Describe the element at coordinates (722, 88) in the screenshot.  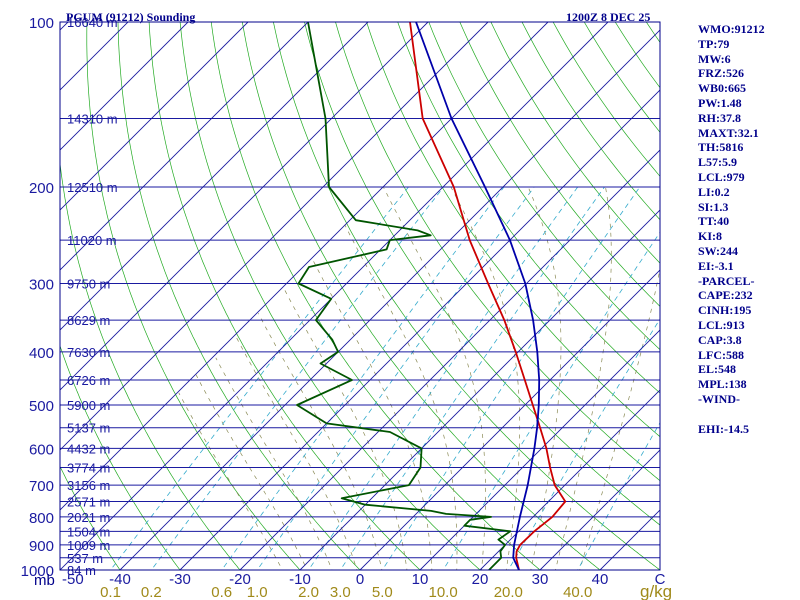
I see `index-entry: WB0:665` at that location.